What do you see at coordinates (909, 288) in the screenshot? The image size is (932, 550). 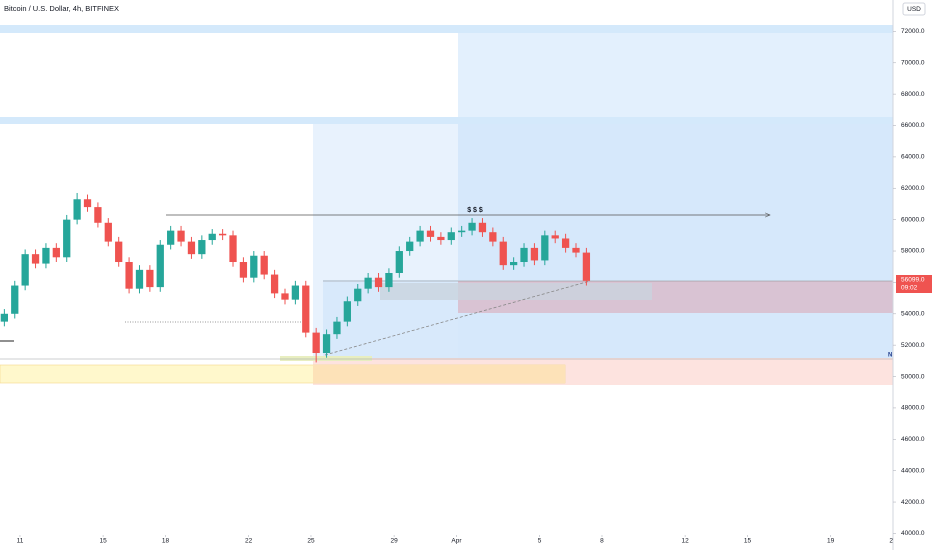 I see `countdown: 09:02` at bounding box center [909, 288].